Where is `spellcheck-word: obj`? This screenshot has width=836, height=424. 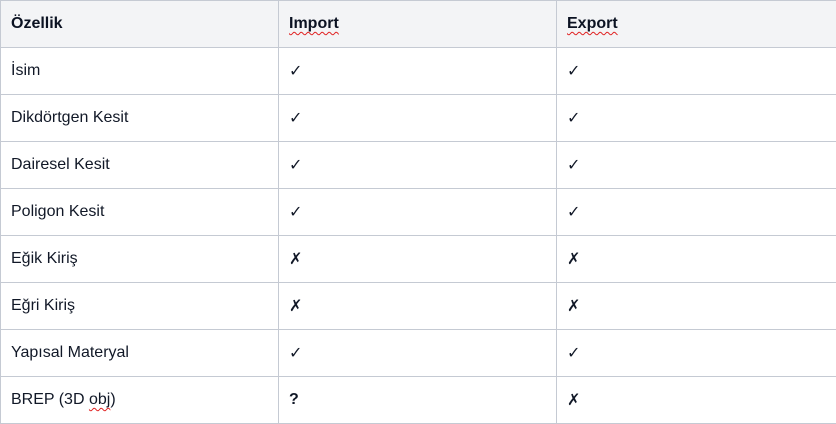
spellcheck-word: obj is located at coordinates (99, 399).